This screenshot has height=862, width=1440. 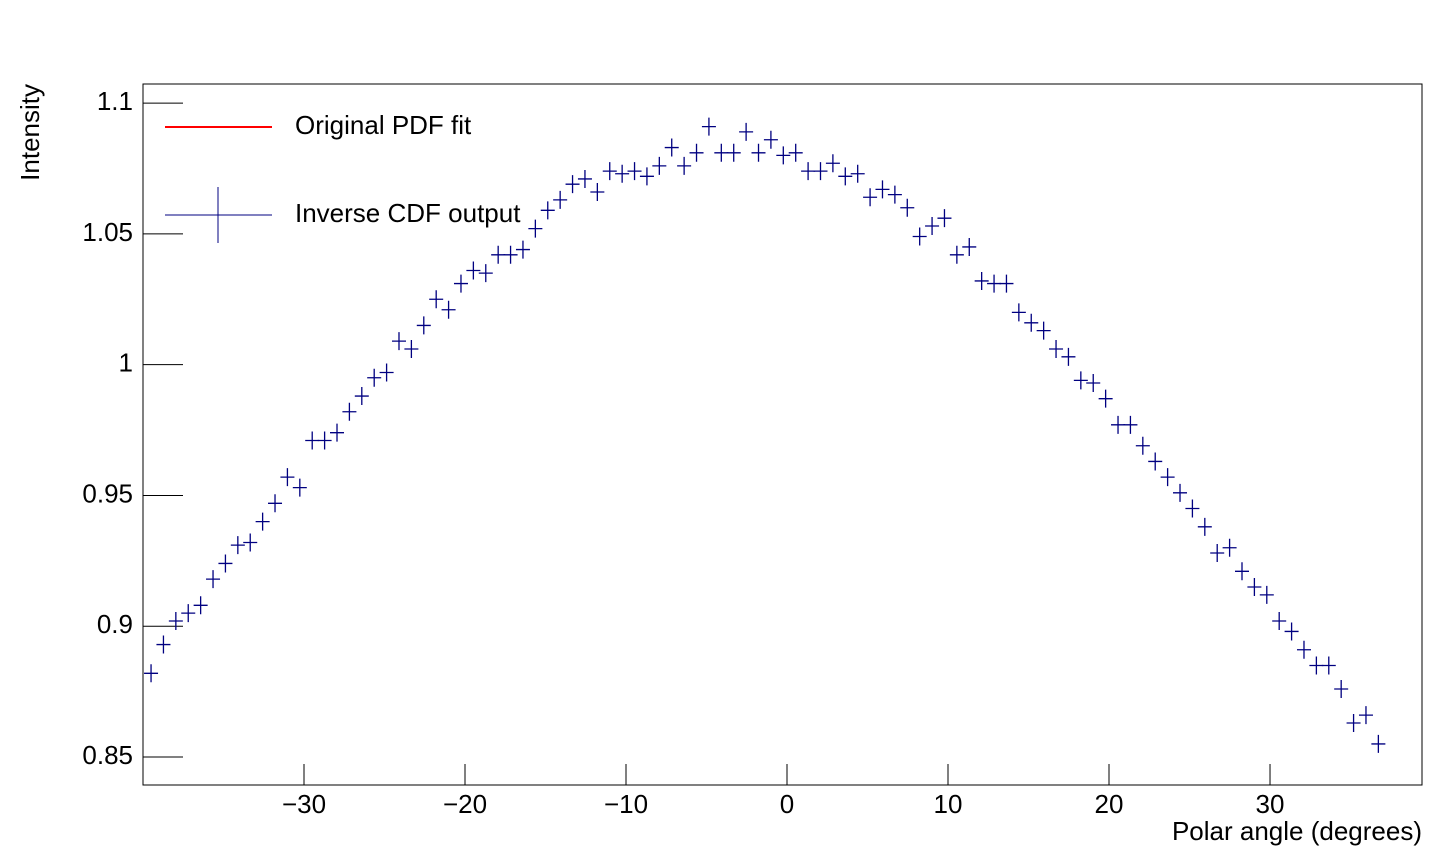 I want to click on y-axis-title: Intensity, so click(x=30, y=132).